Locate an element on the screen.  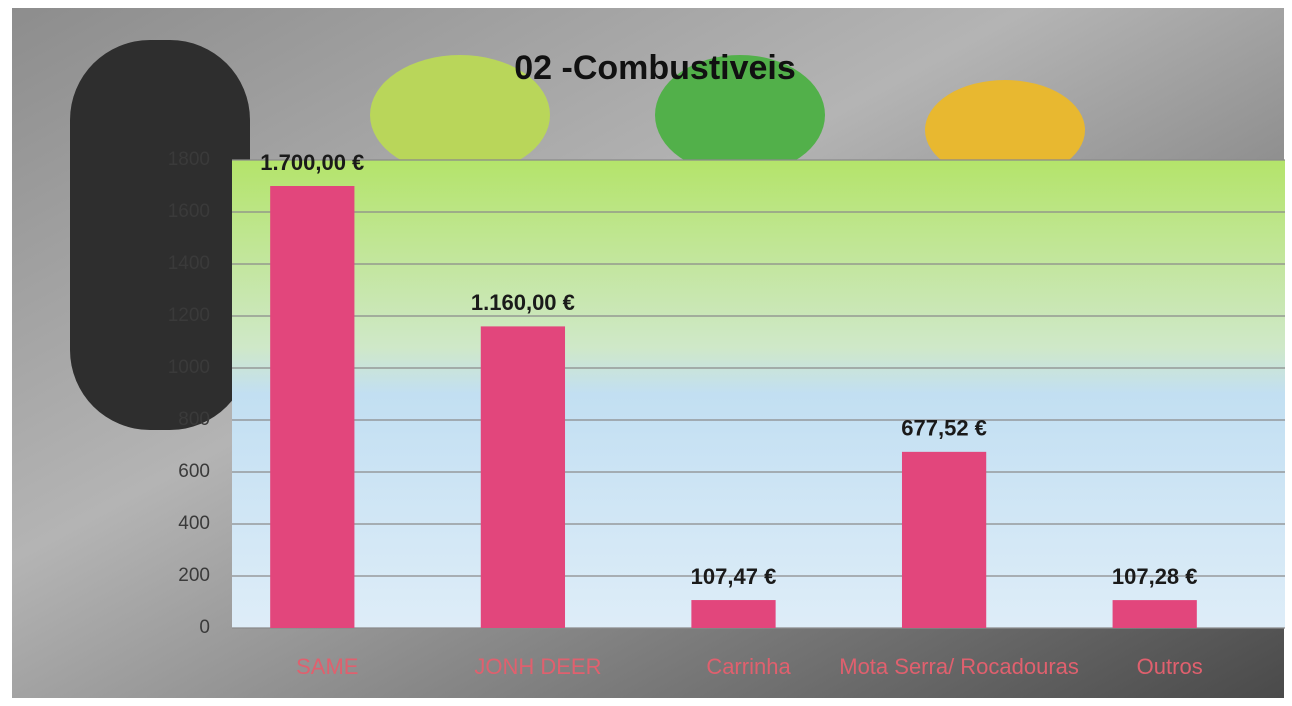
y-tick-label: 800 is located at coordinates (194, 419).